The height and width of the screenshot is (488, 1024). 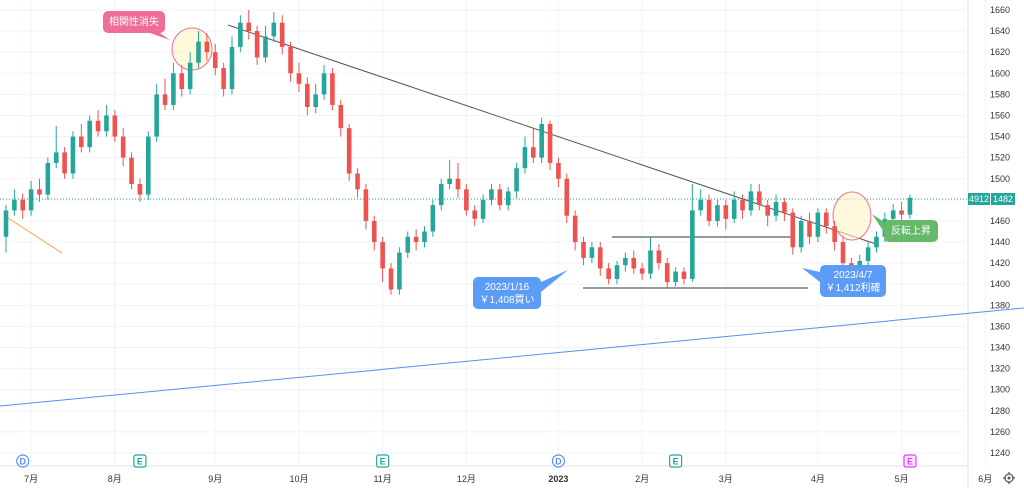 What do you see at coordinates (1000, 94) in the screenshot?
I see `y-tick-label: 1580` at bounding box center [1000, 94].